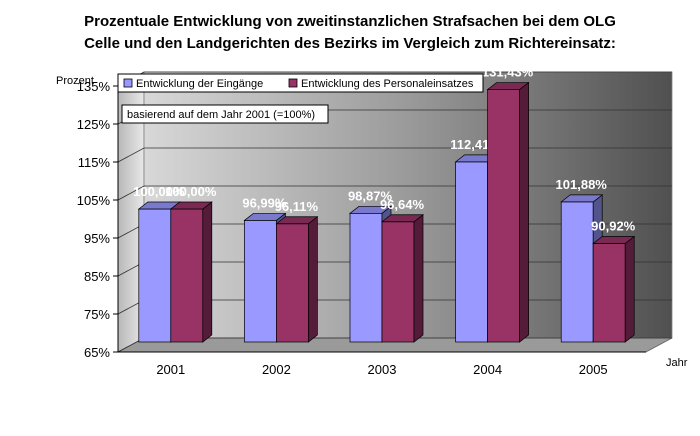 The width and height of the screenshot is (700, 436). What do you see at coordinates (97, 276) in the screenshot?
I see `y-tick-label: 85%` at bounding box center [97, 276].